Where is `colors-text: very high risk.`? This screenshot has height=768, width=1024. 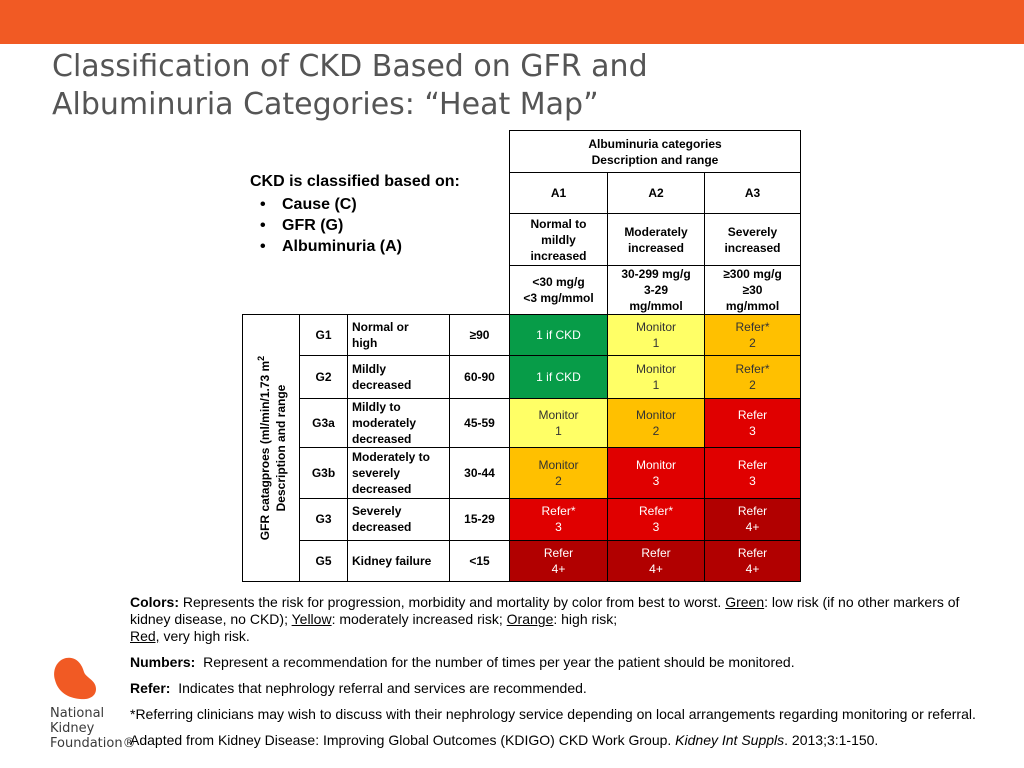 colors-text: very high risk. is located at coordinates (204, 636).